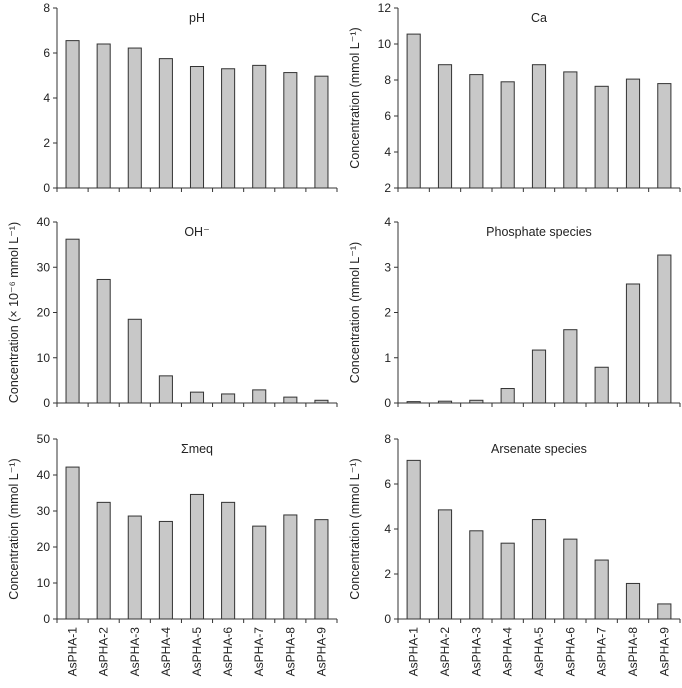 The image size is (682, 688). What do you see at coordinates (197, 18) in the screenshot?
I see `panel-title: pH` at bounding box center [197, 18].